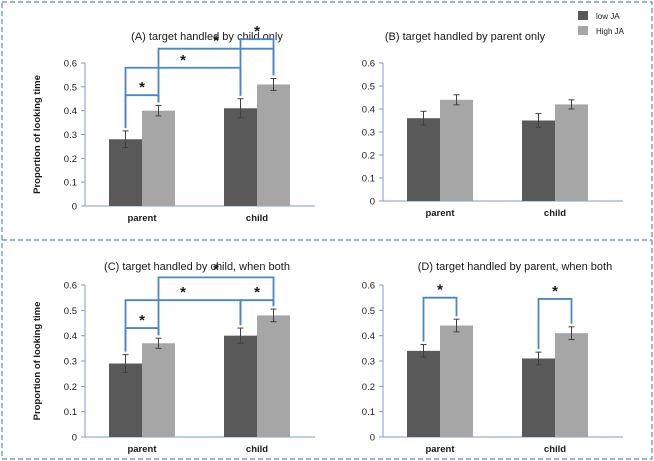  I want to click on legend-label: High JA, so click(610, 31).